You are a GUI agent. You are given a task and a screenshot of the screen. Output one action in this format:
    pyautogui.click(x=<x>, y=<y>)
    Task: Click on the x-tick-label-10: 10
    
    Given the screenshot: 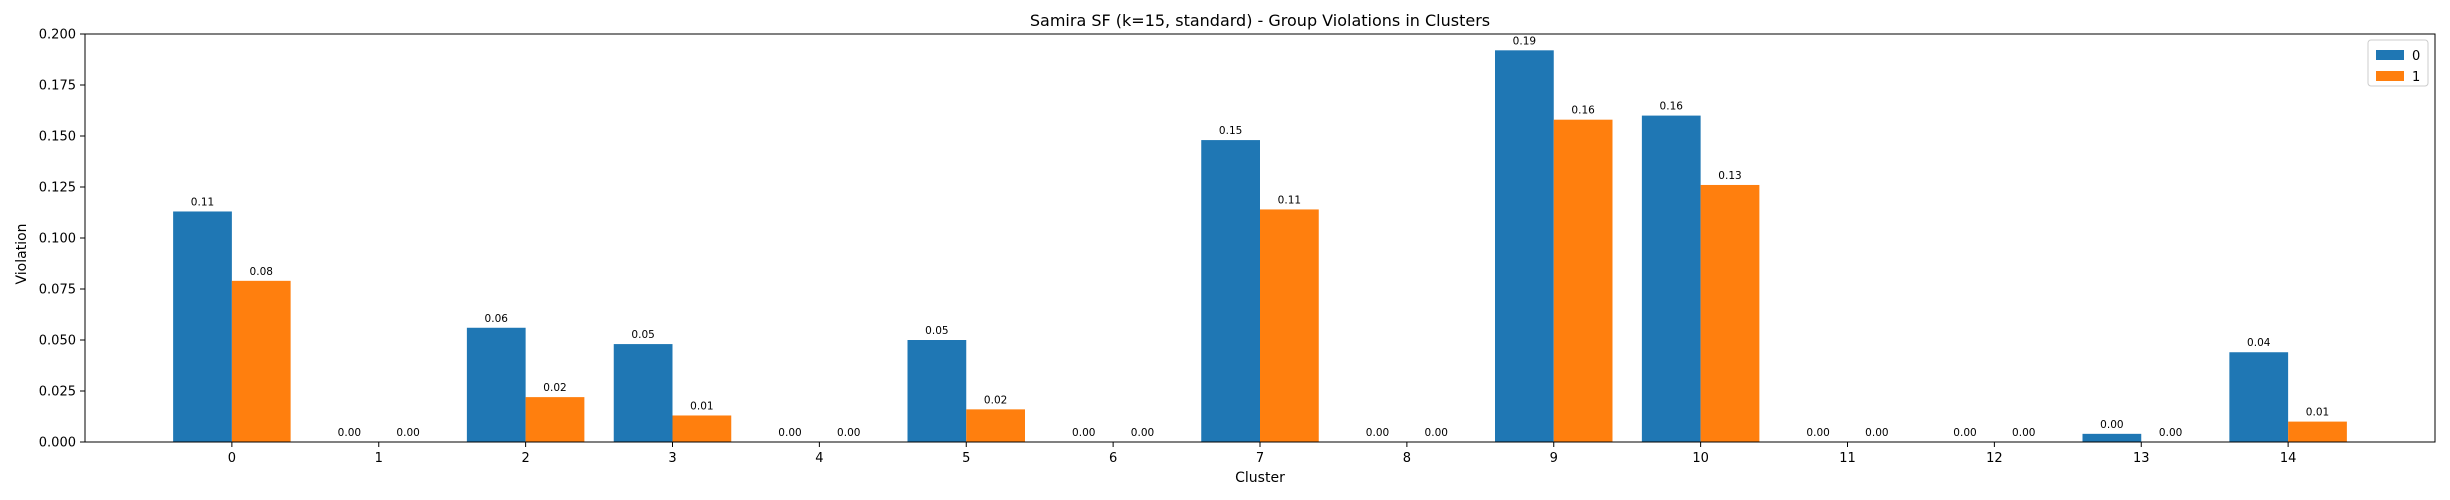 What is the action you would take?
    pyautogui.click(x=1700, y=458)
    